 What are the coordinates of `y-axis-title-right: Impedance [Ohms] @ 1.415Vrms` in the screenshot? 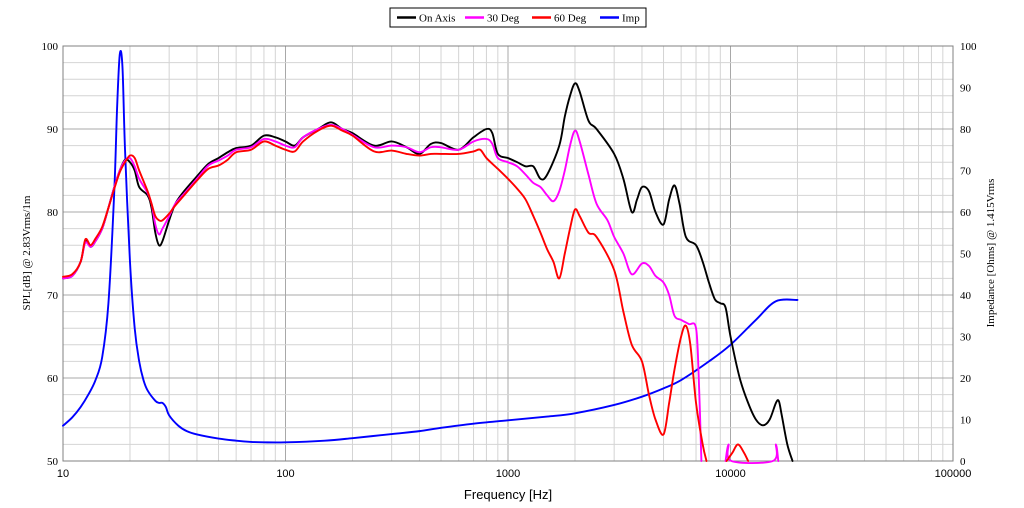 It's located at (991, 253).